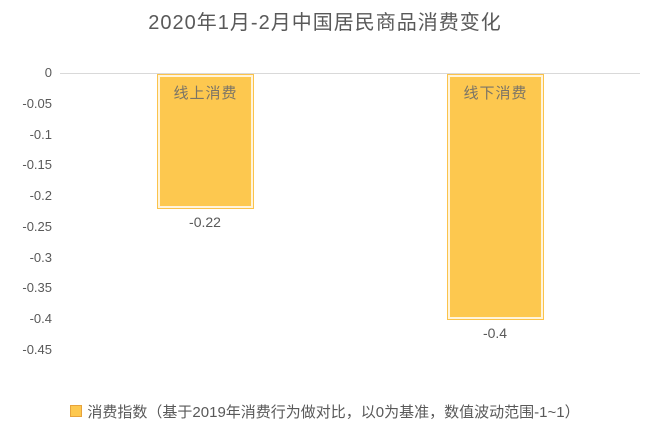 The width and height of the screenshot is (650, 429). Describe the element at coordinates (495, 197) in the screenshot. I see `bar-2: 线下消费` at that location.